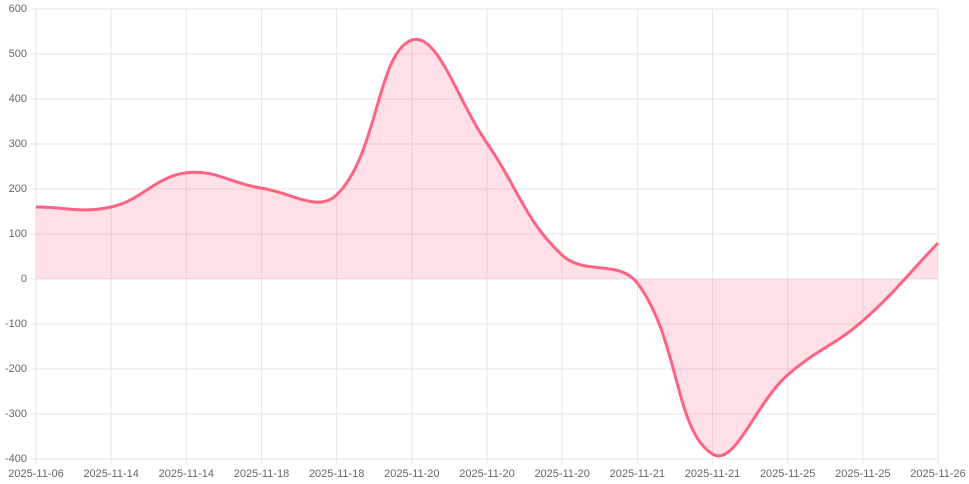  Describe the element at coordinates (24, 279) in the screenshot. I see `y-tick-label: 0` at that location.